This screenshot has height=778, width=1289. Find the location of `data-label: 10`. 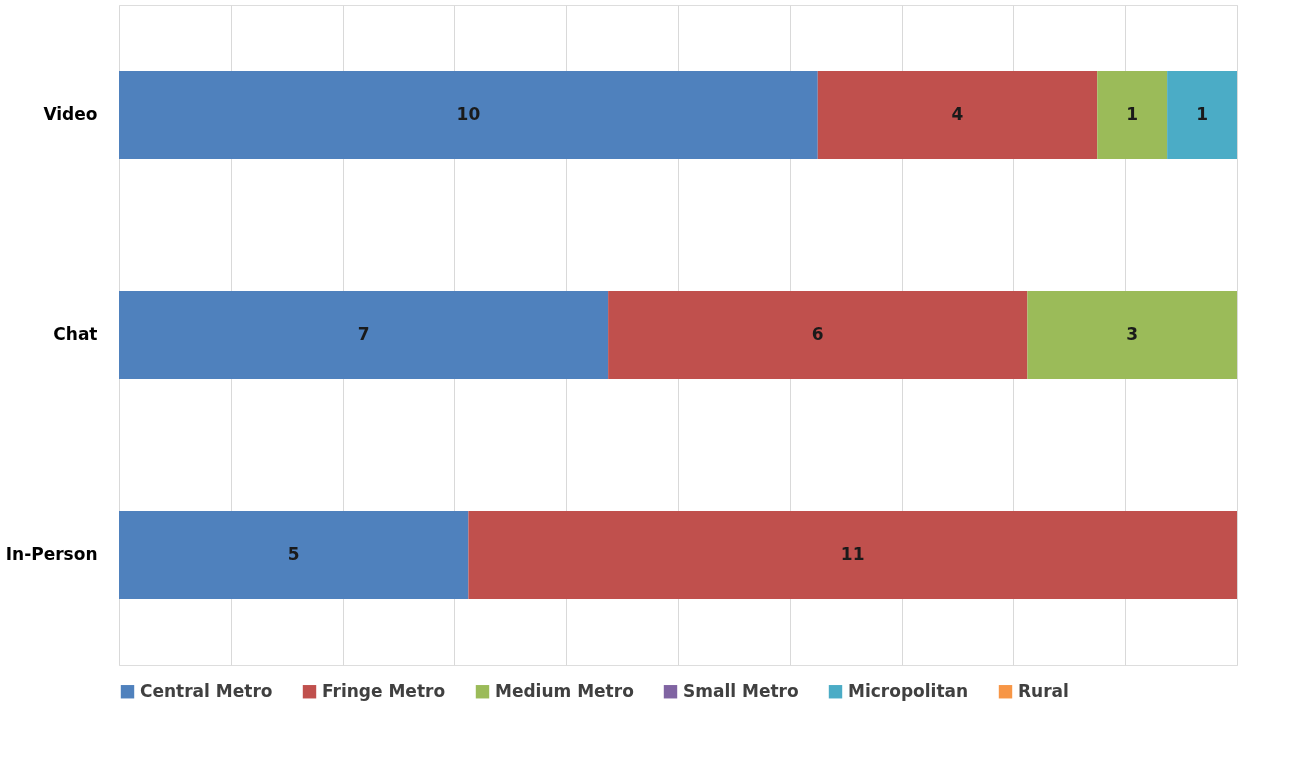

data-label: 10 is located at coordinates (468, 114).